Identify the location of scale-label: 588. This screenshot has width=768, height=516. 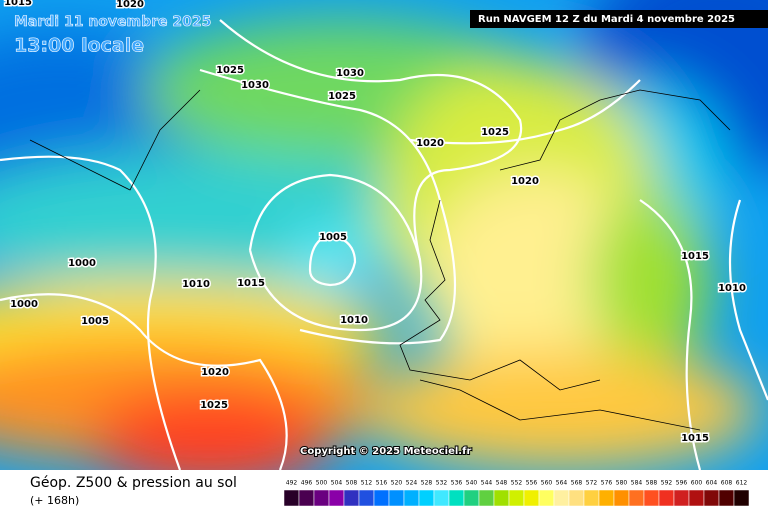
(652, 483).